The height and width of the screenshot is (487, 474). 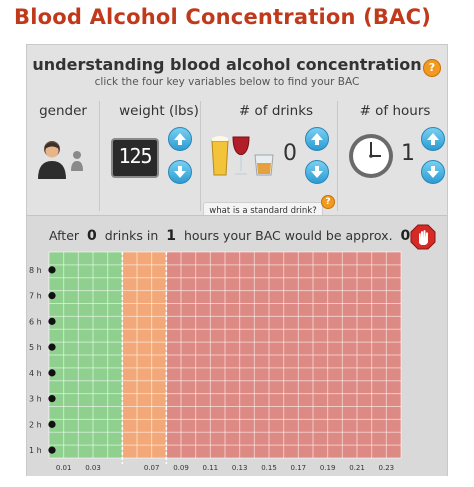 What do you see at coordinates (159, 111) in the screenshot?
I see `weight-label: weight (lbs)` at bounding box center [159, 111].